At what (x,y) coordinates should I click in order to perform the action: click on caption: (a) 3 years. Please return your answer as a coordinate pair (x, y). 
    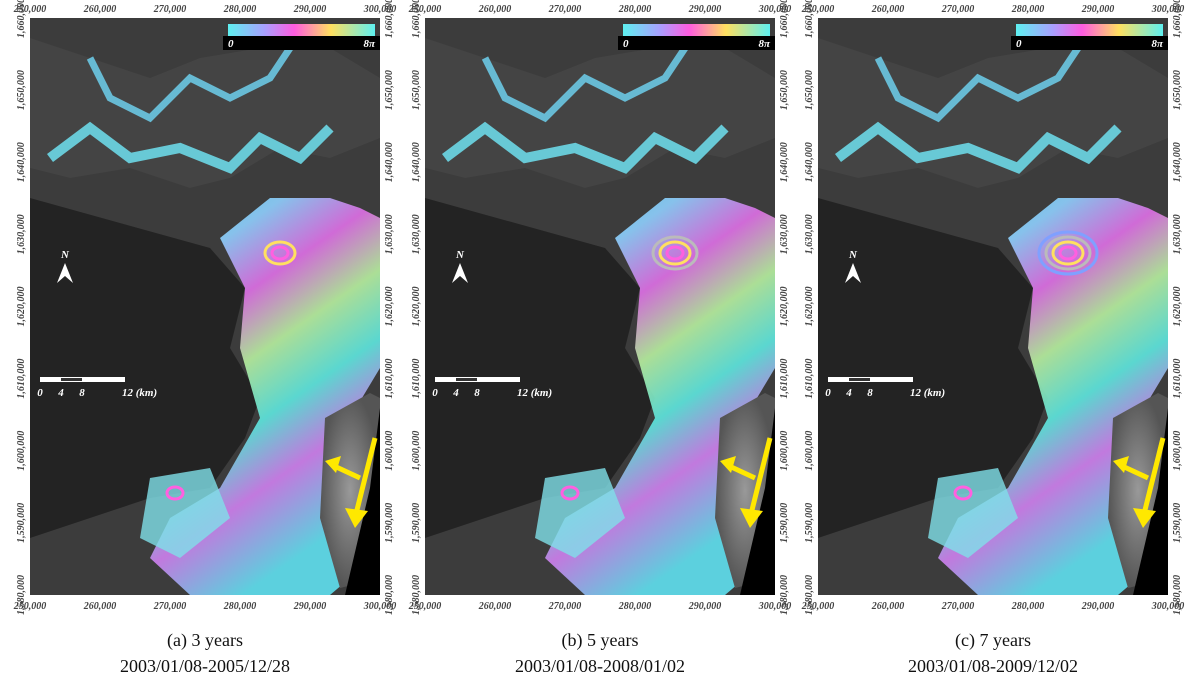
    Looking at the image, I should click on (205, 640).